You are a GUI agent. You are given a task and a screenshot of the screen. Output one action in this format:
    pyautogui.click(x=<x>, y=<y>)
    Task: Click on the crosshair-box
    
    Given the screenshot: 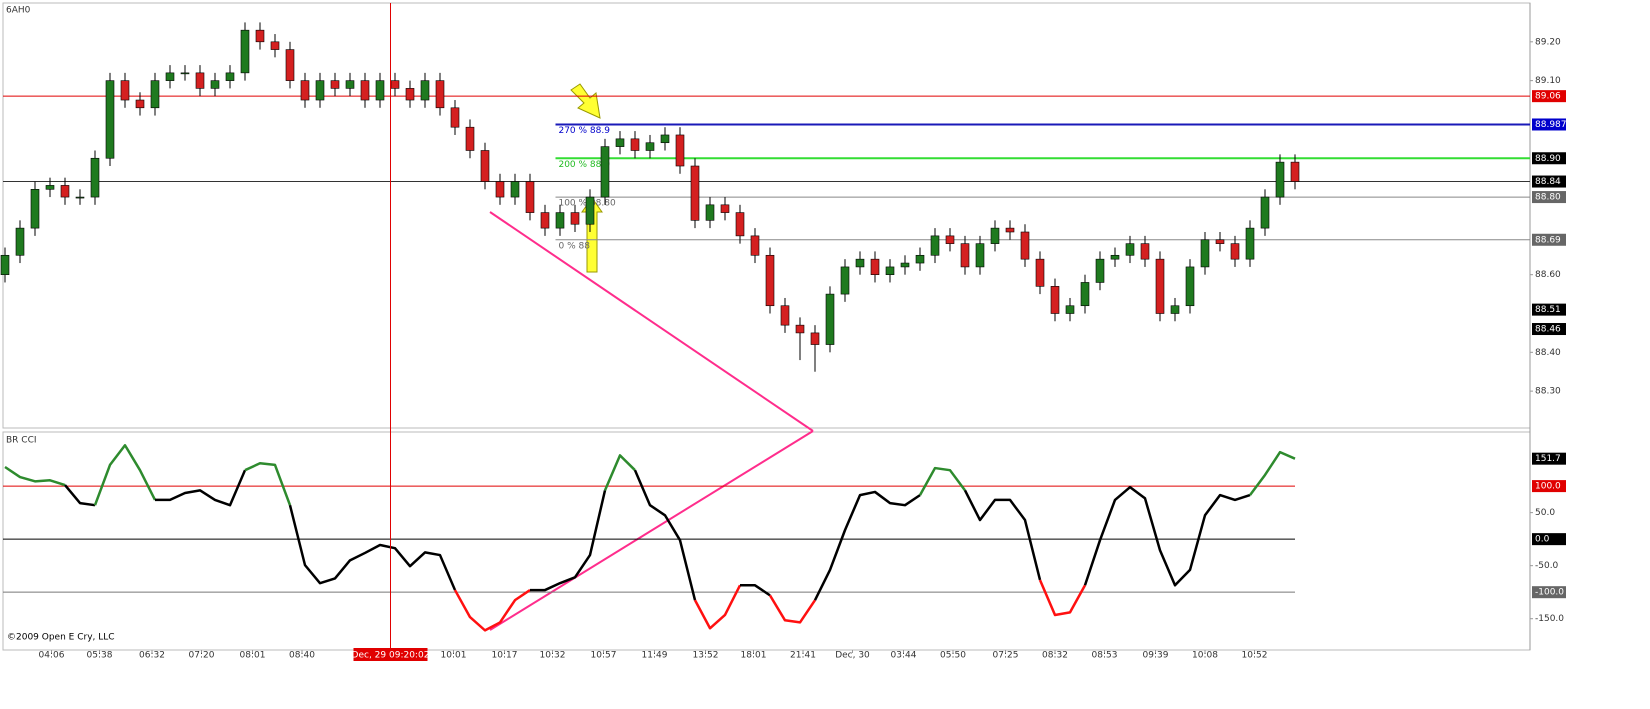 What is the action you would take?
    pyautogui.click(x=390, y=654)
    